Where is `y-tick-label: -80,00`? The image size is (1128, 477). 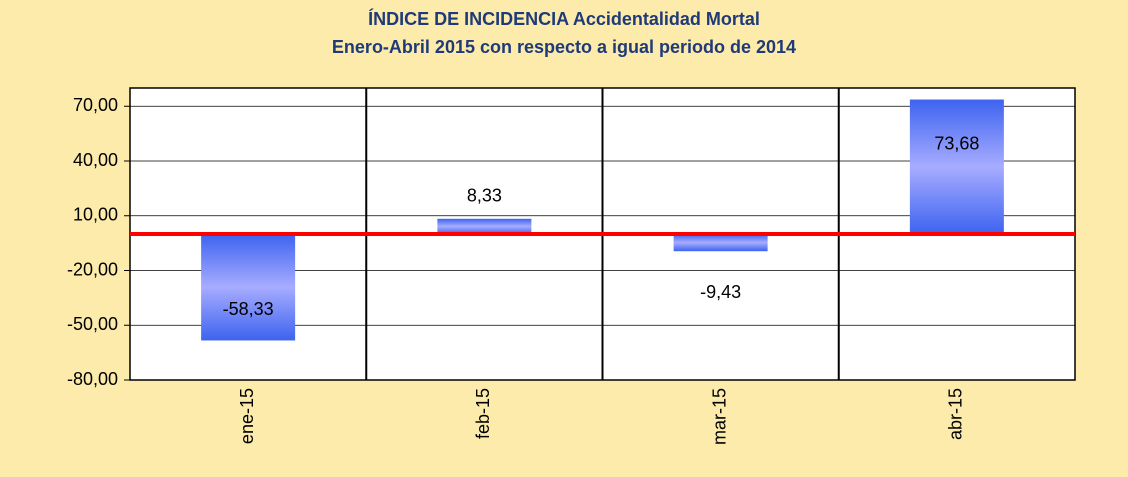 y-tick-label: -80,00 is located at coordinates (92, 379).